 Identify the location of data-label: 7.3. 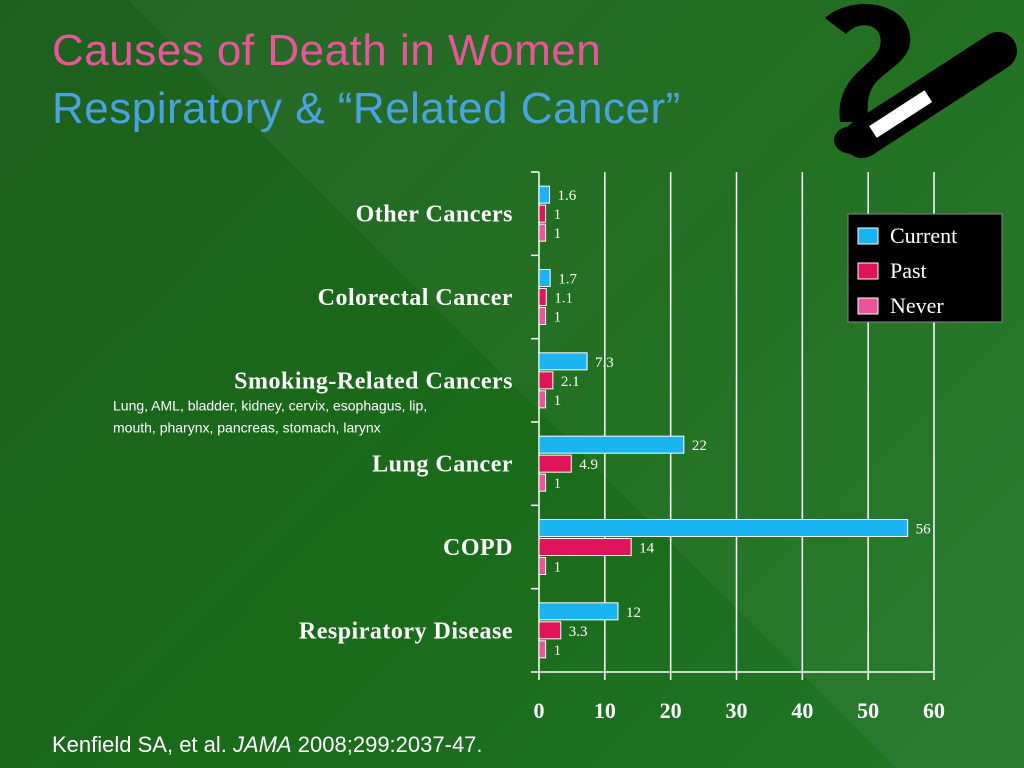
(604, 363).